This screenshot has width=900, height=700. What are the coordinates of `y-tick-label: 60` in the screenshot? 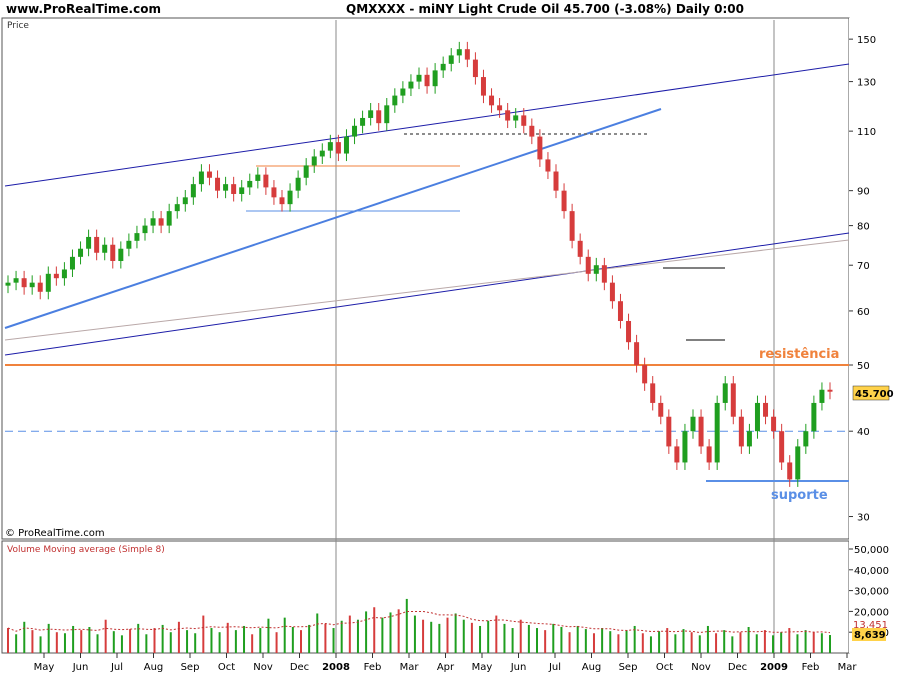 It's located at (863, 312).